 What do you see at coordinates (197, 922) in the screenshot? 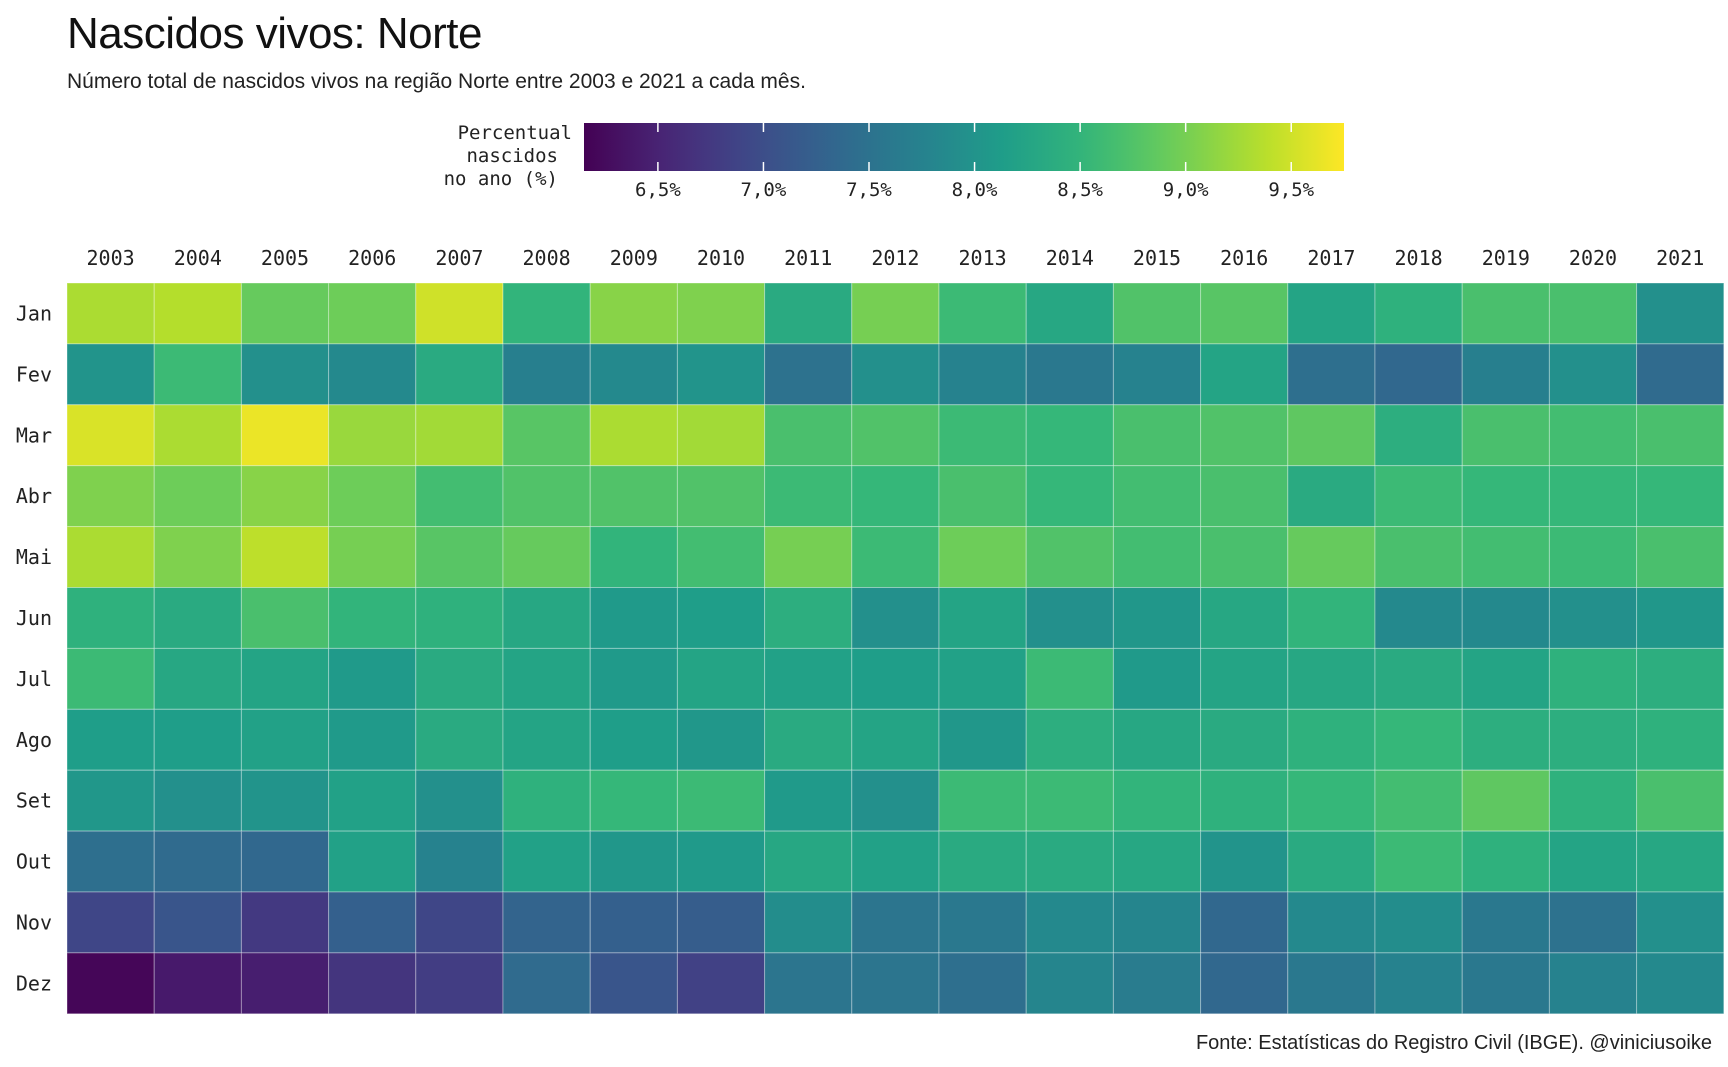
I see `heatmap-cell: Nov 2004: 7.1%` at bounding box center [197, 922].